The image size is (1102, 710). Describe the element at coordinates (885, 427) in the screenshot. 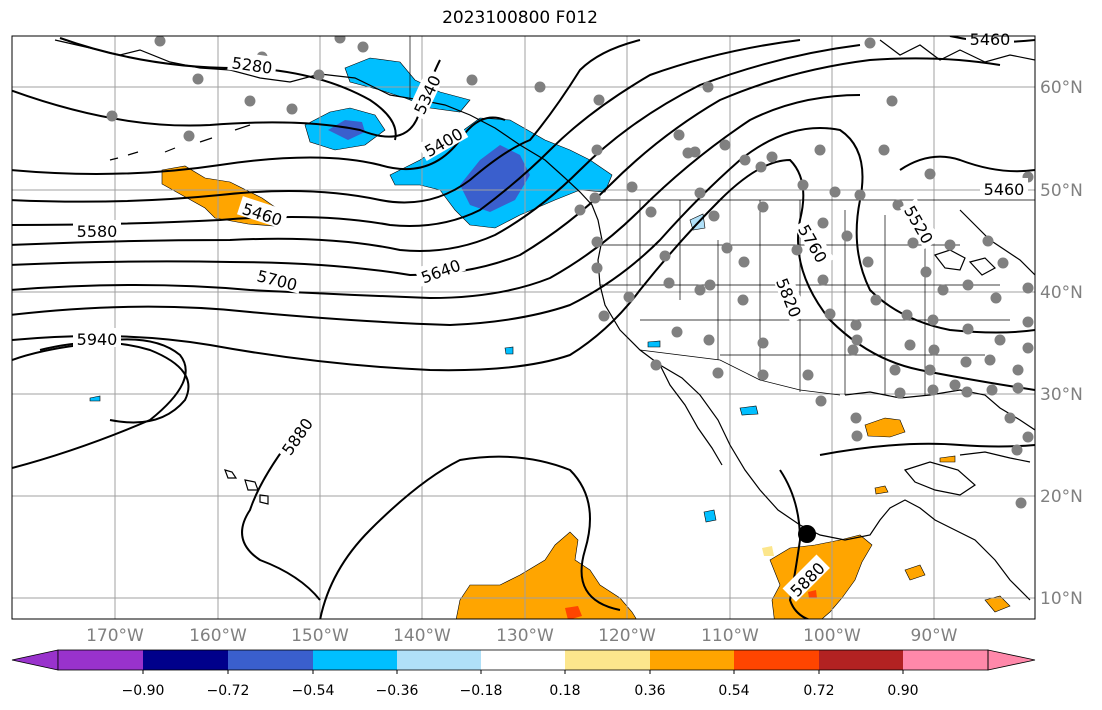

I see `shade-orange-gulf` at that location.